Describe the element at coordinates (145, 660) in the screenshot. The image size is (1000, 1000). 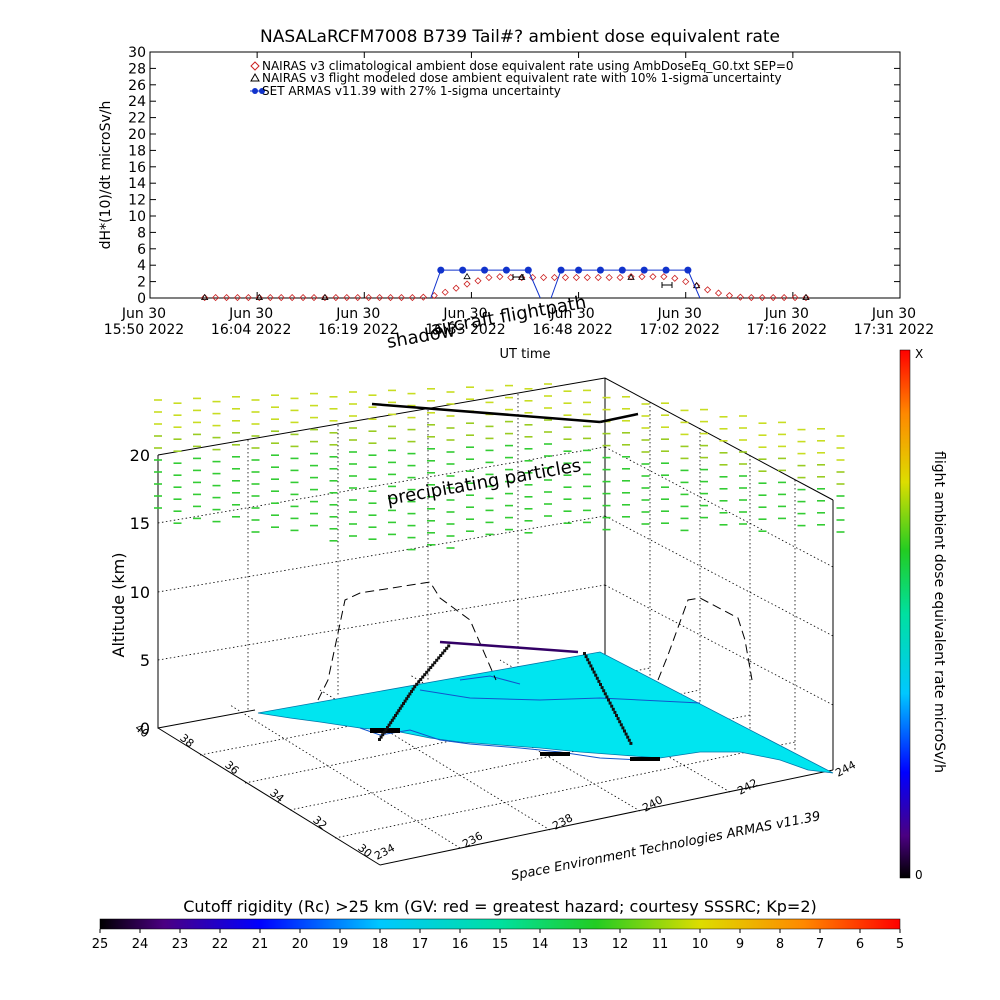
I see `altitude-tick-label: 5` at that location.